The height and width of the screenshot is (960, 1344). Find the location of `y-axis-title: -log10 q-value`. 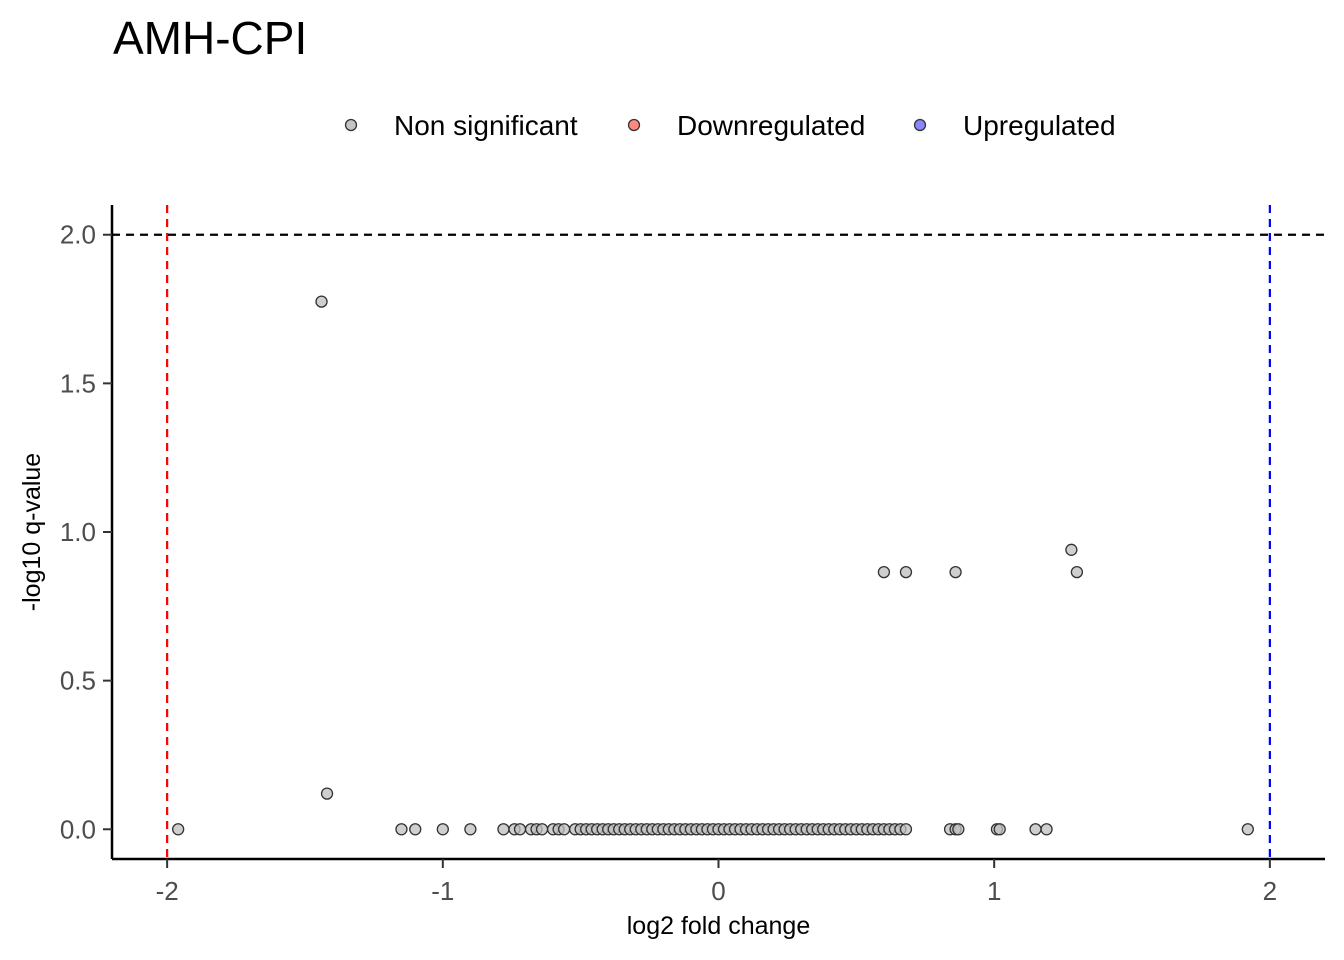

y-axis-title: -log10 q-value is located at coordinates (32, 532).